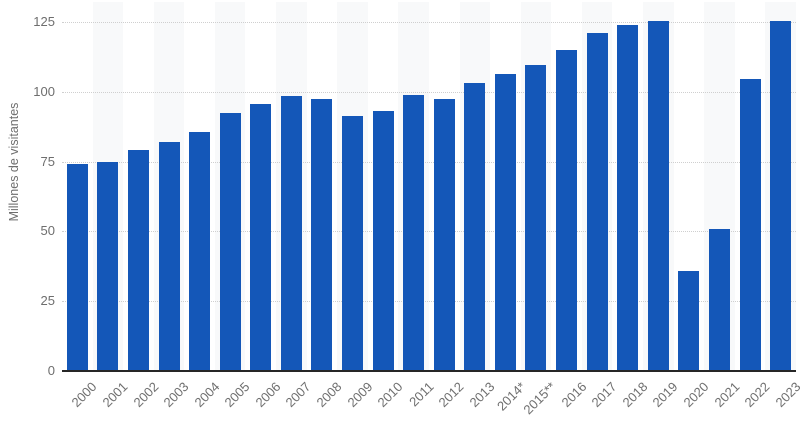 Image resolution: width=800 pixels, height=432 pixels. Describe the element at coordinates (689, 186) in the screenshot. I see `column-2020` at that location.